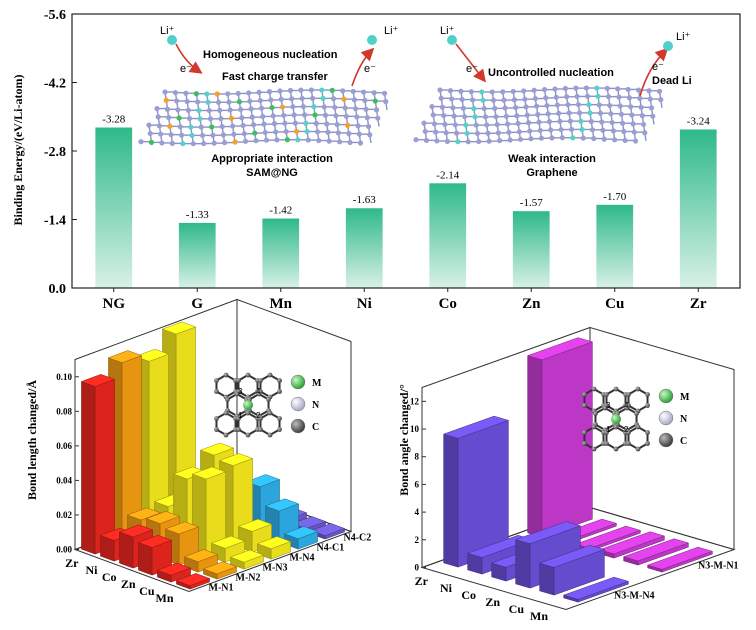 The image size is (756, 630). Describe the element at coordinates (64, 480) in the screenshot. I see `z-tick-label: 0.04` at that location.